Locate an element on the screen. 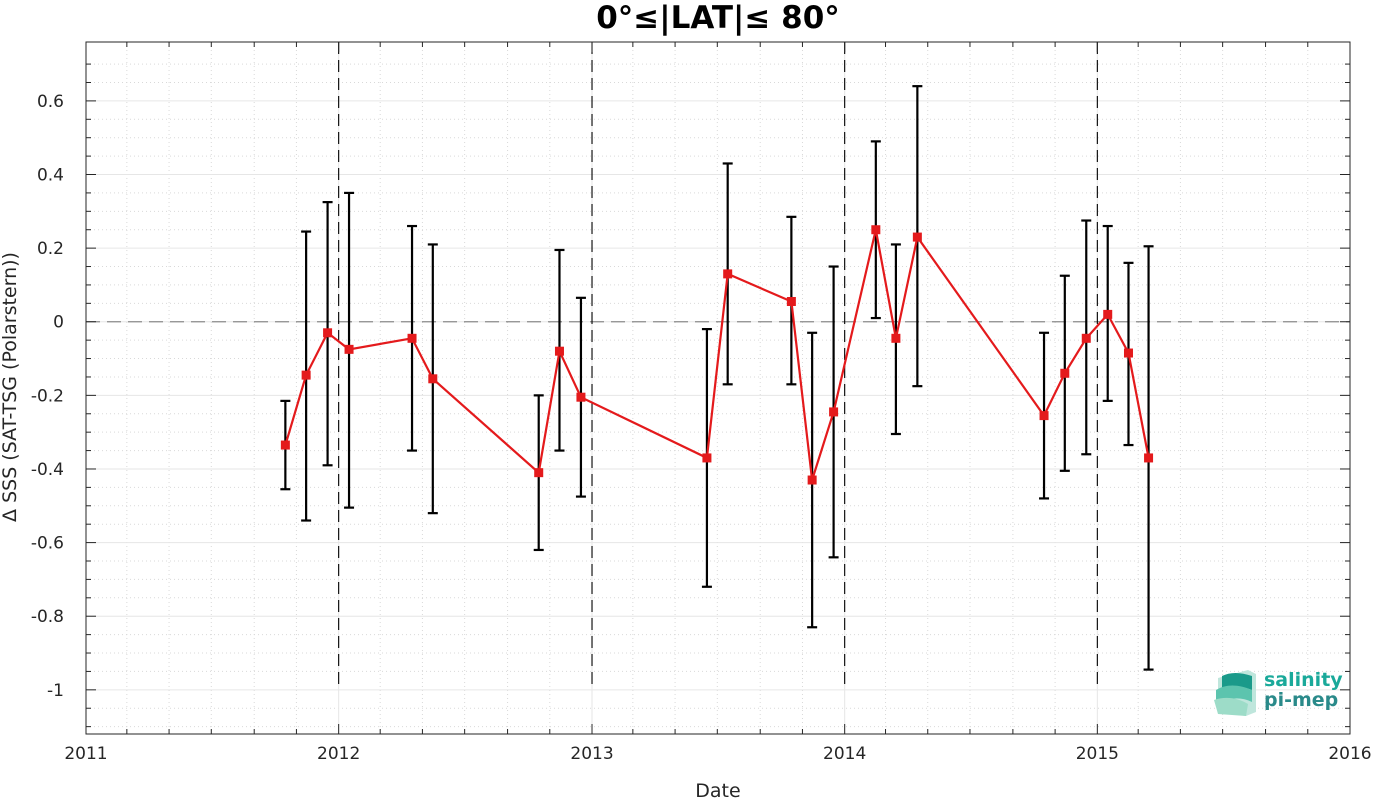 Image resolution: width=1375 pixels, height=801 pixels. y-axis-label: Δ SSS (SAT-TSG (Polarstern)) is located at coordinates (10, 387).